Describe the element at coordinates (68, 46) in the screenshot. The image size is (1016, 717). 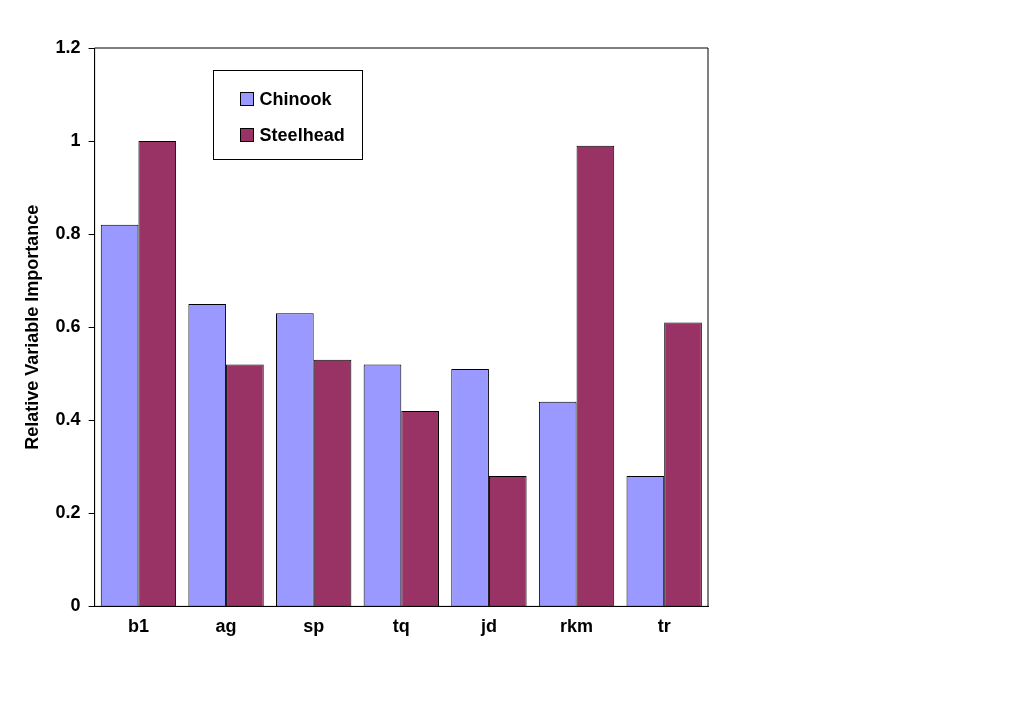
I see `y-tick-label: 1.2` at that location.